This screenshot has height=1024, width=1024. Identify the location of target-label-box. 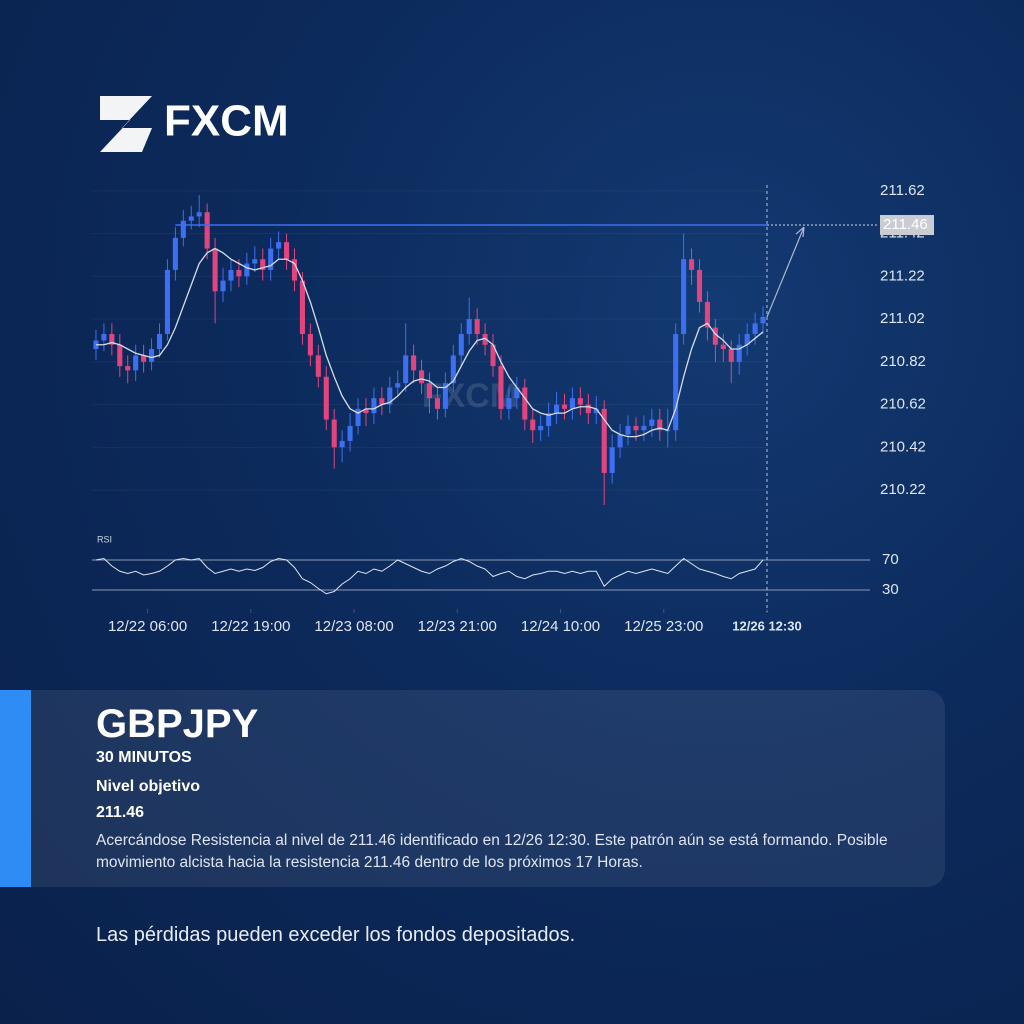
(907, 225).